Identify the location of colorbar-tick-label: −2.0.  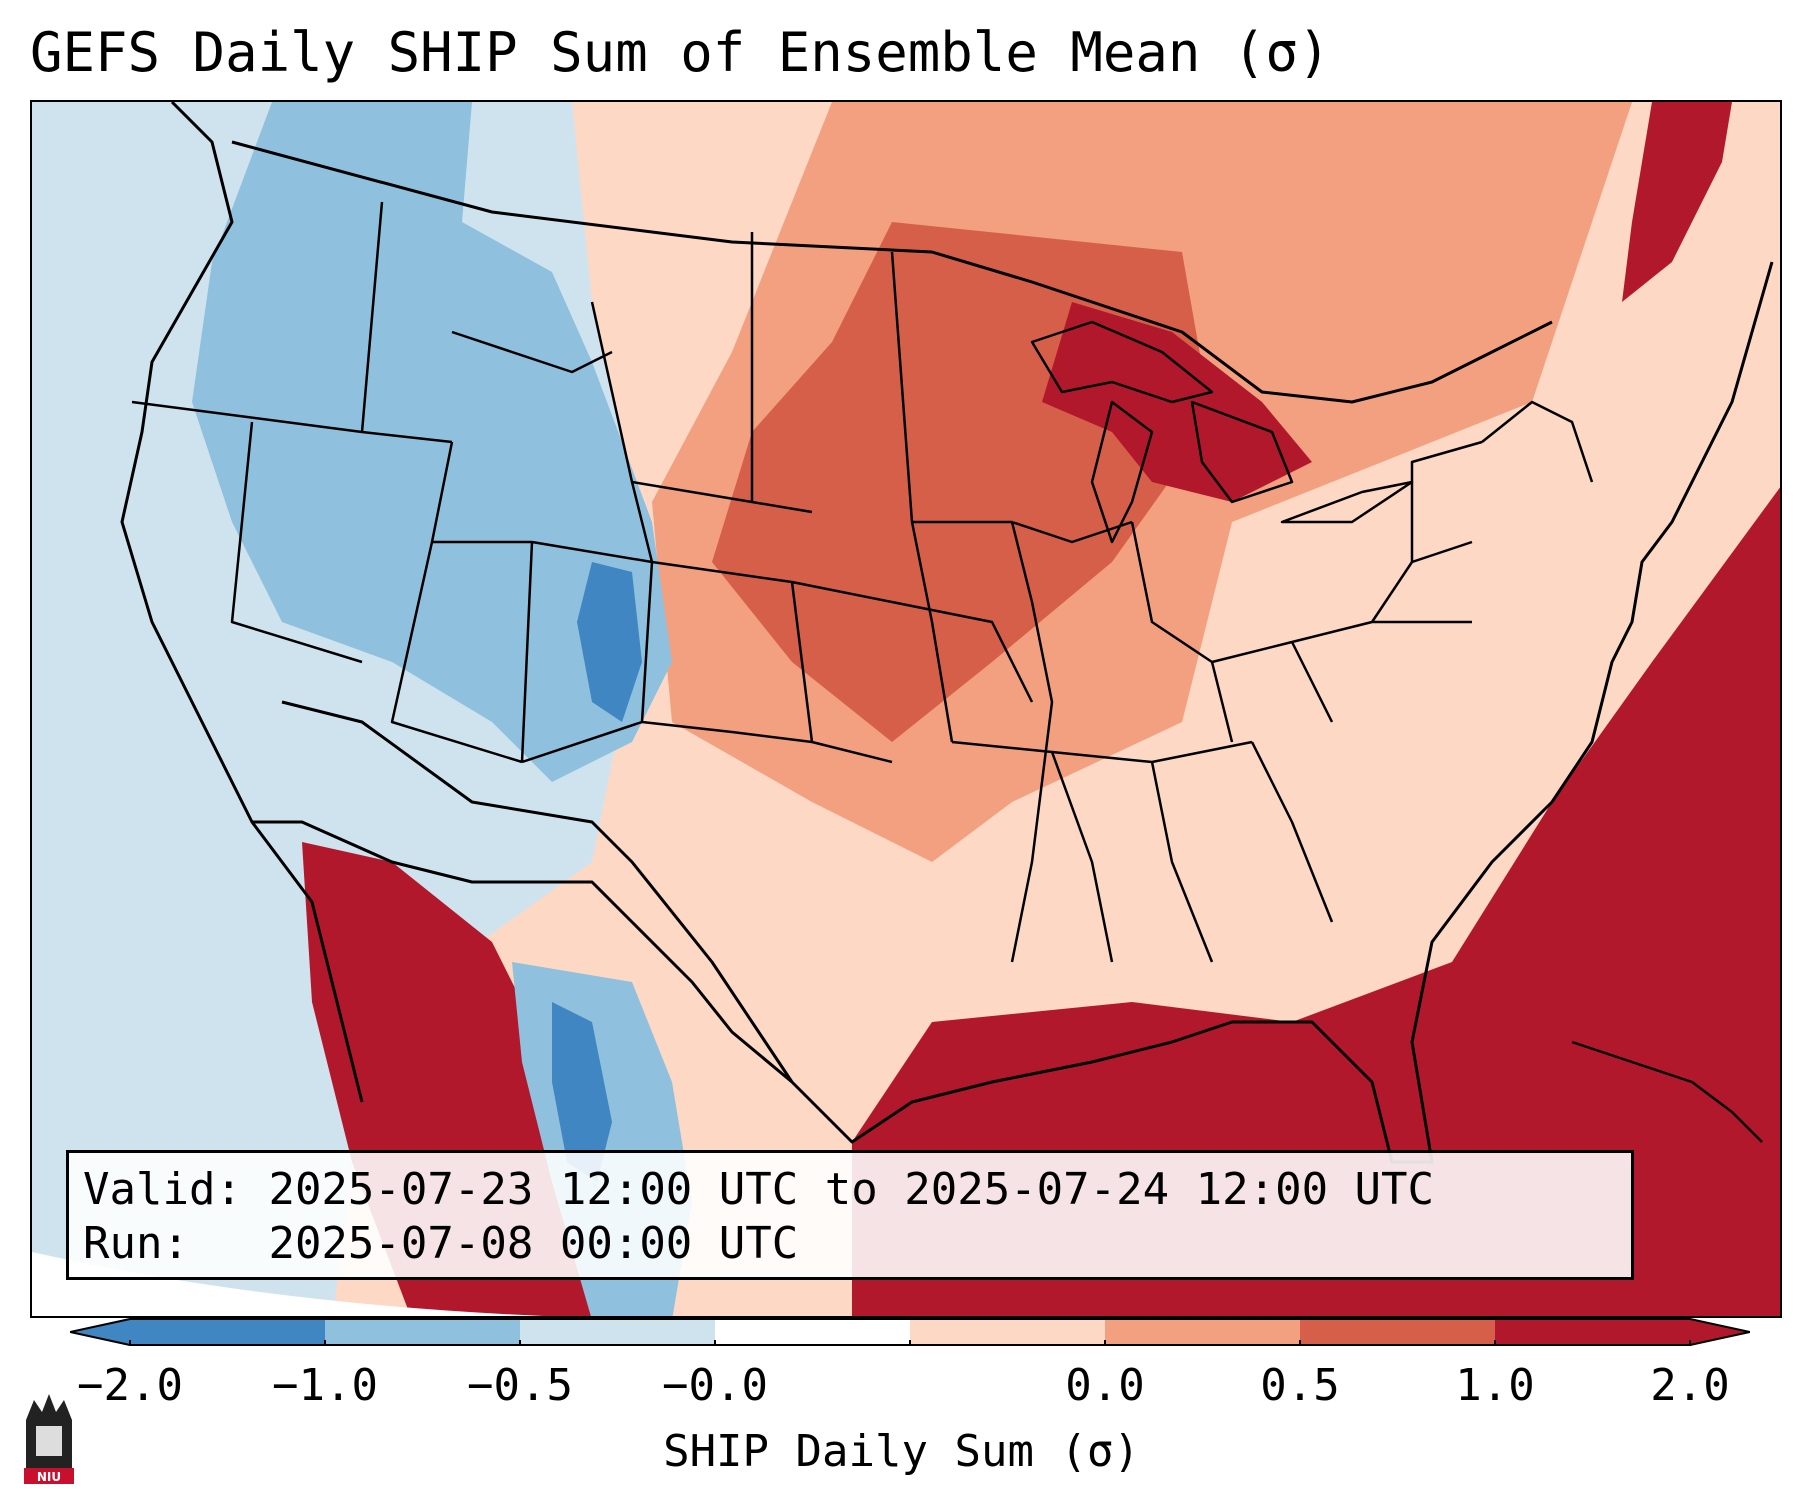
(130, 1385).